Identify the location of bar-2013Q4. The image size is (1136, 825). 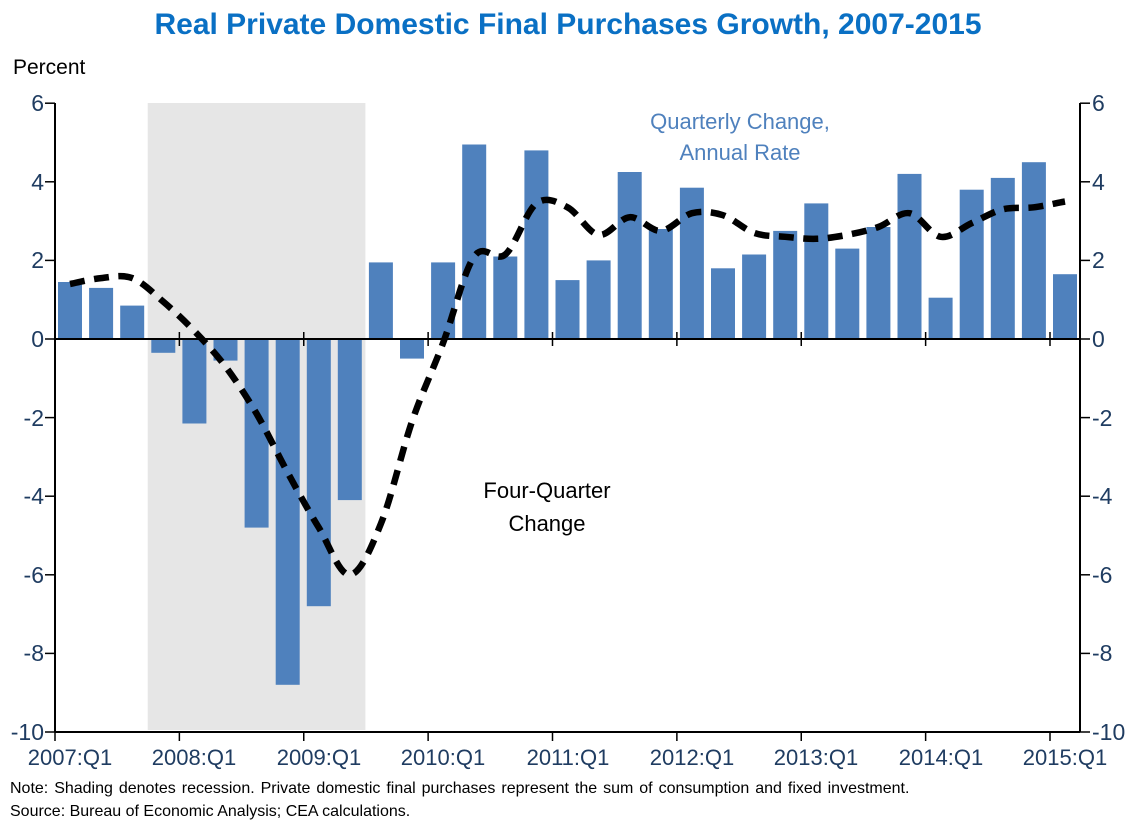
(909, 256).